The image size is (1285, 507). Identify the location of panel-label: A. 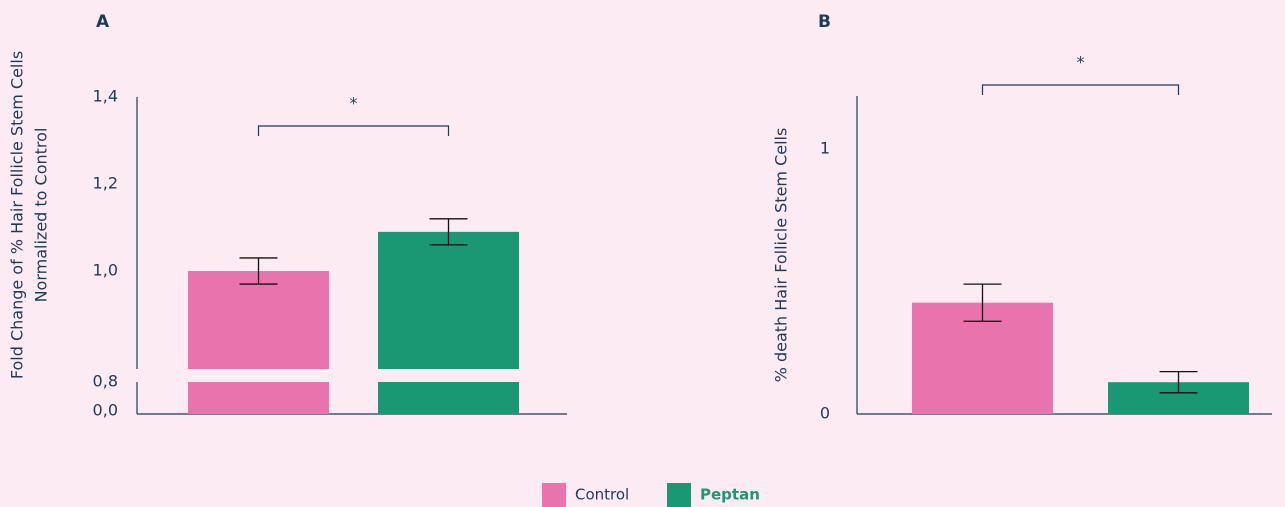
(103, 22).